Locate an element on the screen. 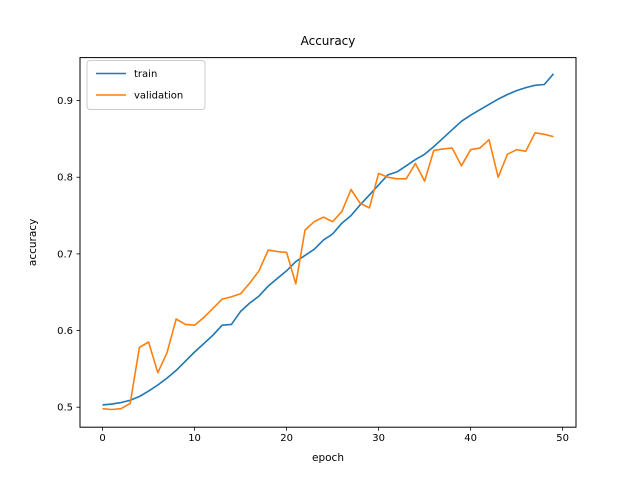 This screenshot has height=480, width=640. x-tick-label: 40 is located at coordinates (470, 438).